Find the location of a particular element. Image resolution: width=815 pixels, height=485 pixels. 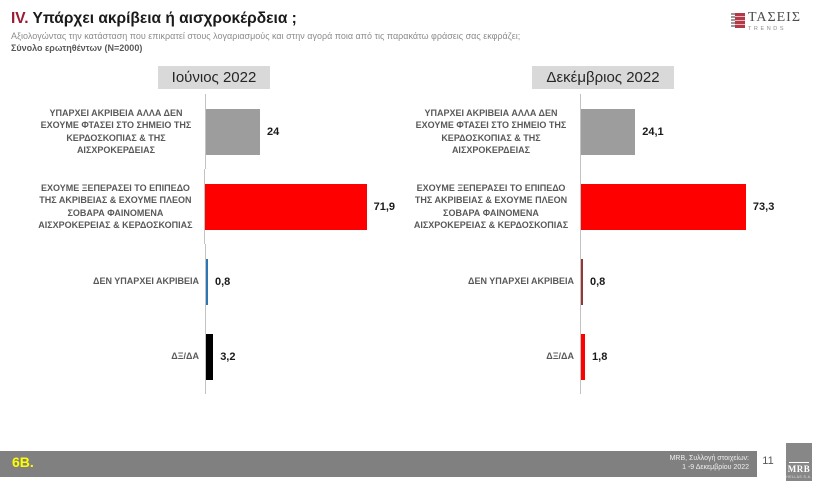

mrb-logo-divider is located at coordinates (799, 462).